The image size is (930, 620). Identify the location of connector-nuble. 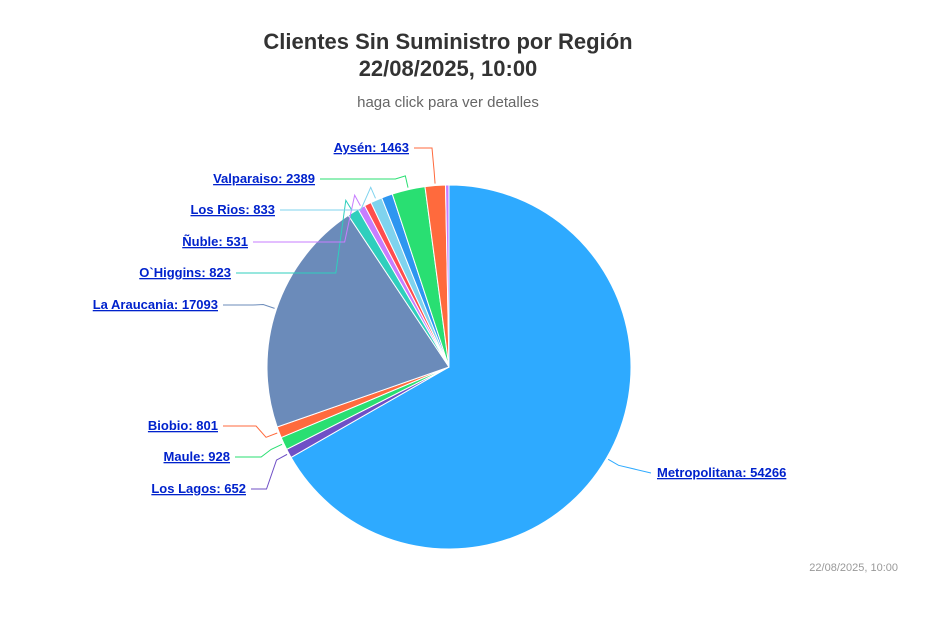
(307, 218).